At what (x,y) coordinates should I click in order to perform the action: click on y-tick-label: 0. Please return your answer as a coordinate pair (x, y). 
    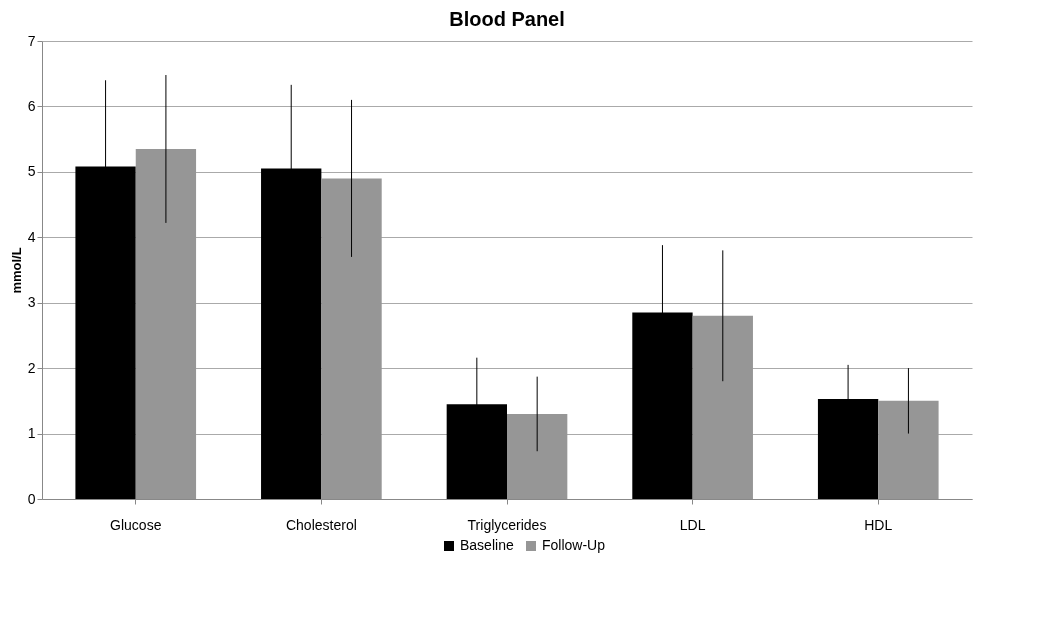
    Looking at the image, I should click on (31, 498).